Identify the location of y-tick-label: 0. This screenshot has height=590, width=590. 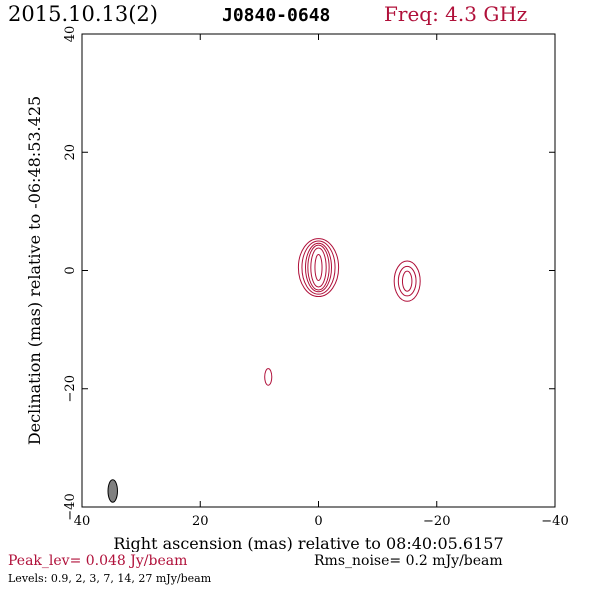
(70, 270).